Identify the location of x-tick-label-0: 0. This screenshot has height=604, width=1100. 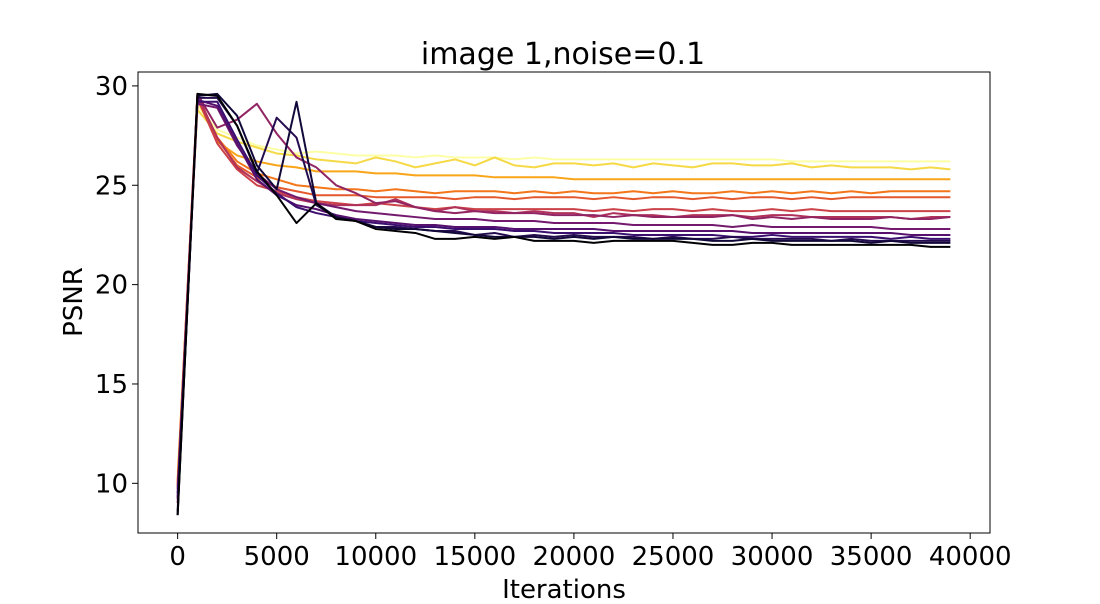
(177, 557).